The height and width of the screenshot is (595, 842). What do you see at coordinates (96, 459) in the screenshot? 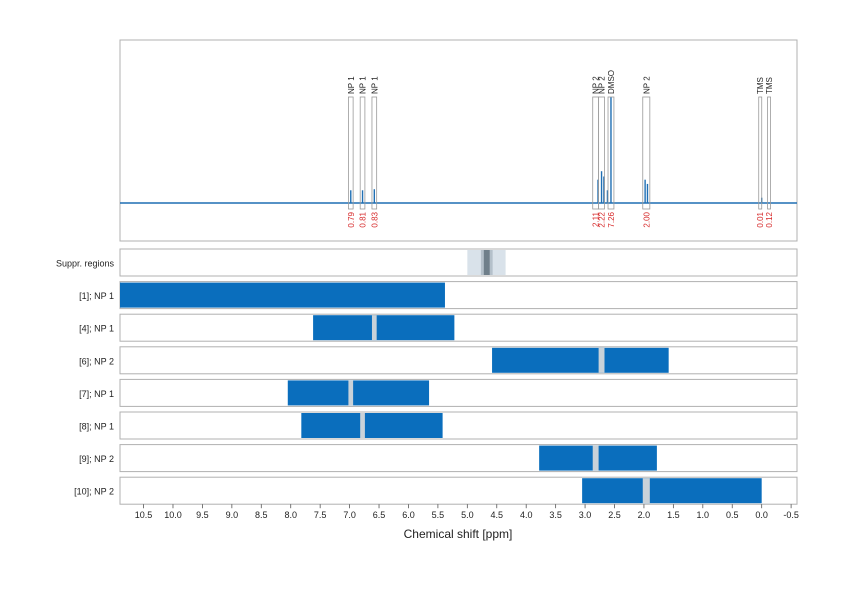
I see `row-label: [9]; NP 2` at bounding box center [96, 459].